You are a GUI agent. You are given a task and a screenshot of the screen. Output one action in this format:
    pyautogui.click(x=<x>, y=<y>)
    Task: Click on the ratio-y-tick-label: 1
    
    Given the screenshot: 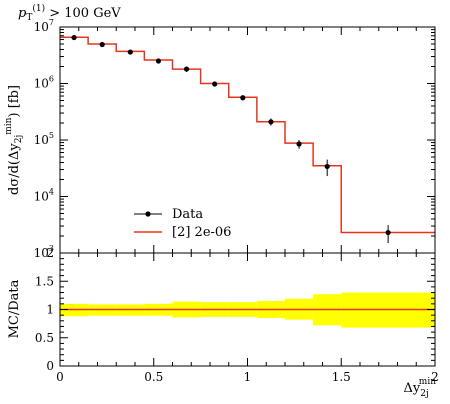 What is the action you would take?
    pyautogui.click(x=50, y=310)
    